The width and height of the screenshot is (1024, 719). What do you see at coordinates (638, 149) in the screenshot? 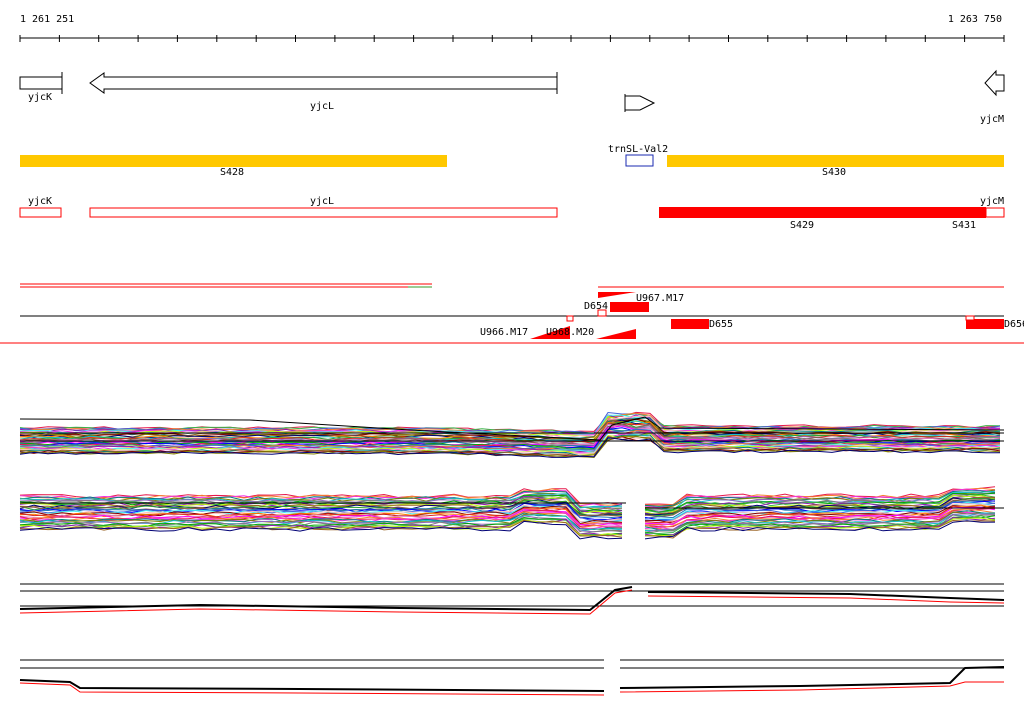
I see `transcript-trnSL-Val2-label: trnSL-Val2` at bounding box center [638, 149].